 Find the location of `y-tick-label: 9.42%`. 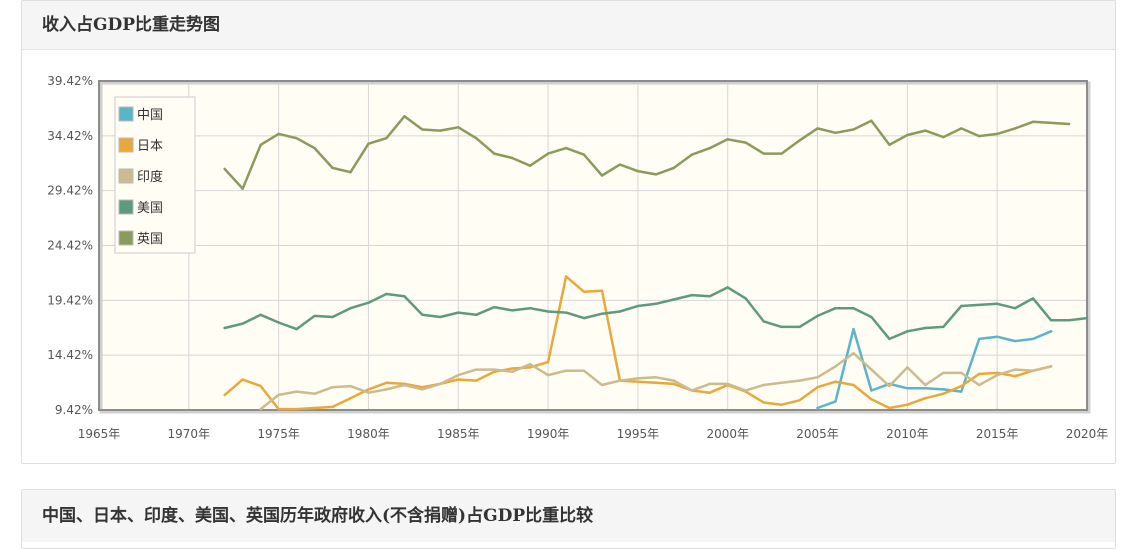

y-tick-label: 9.42% is located at coordinates (74, 410).